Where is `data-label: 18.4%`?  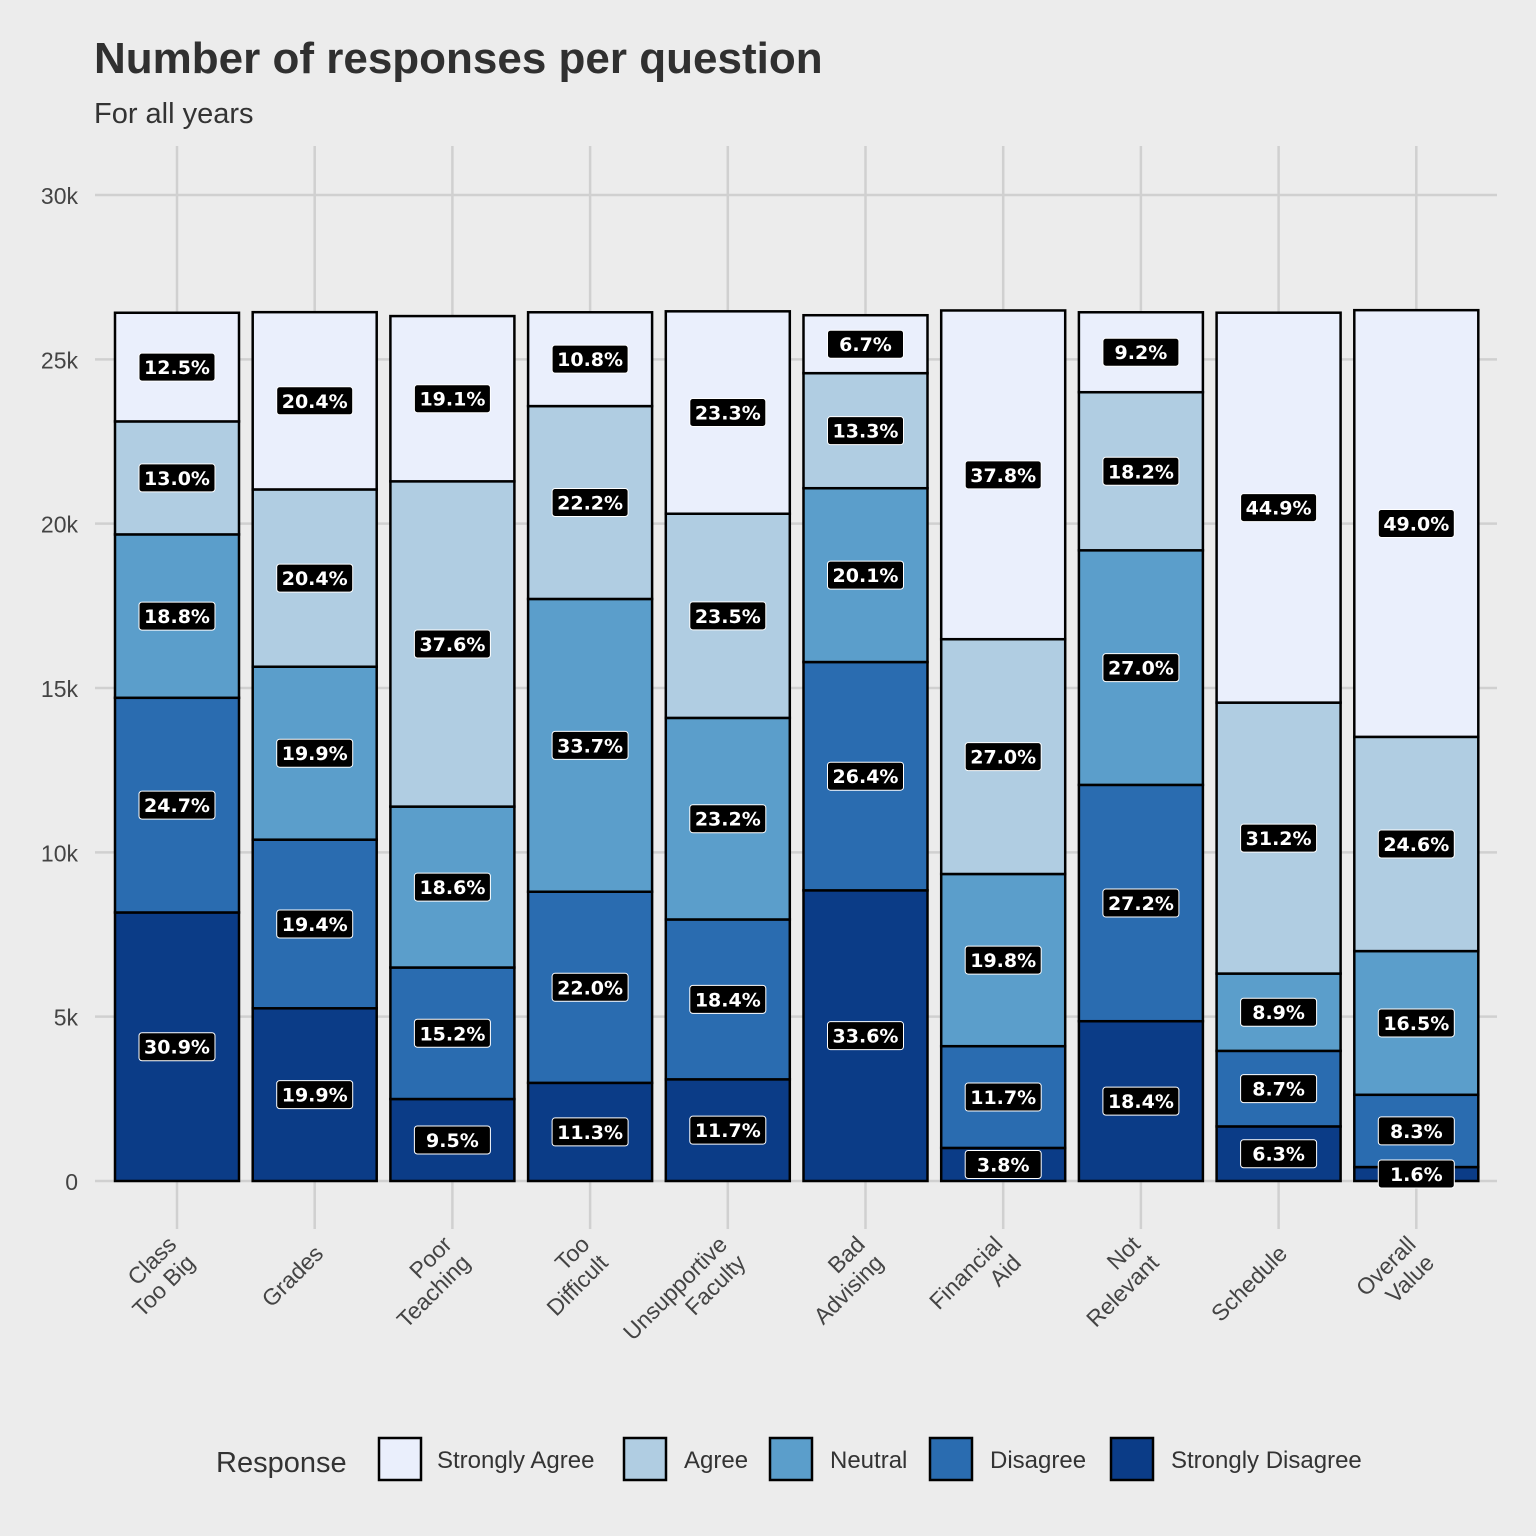
data-label: 18.4% is located at coordinates (1141, 1102).